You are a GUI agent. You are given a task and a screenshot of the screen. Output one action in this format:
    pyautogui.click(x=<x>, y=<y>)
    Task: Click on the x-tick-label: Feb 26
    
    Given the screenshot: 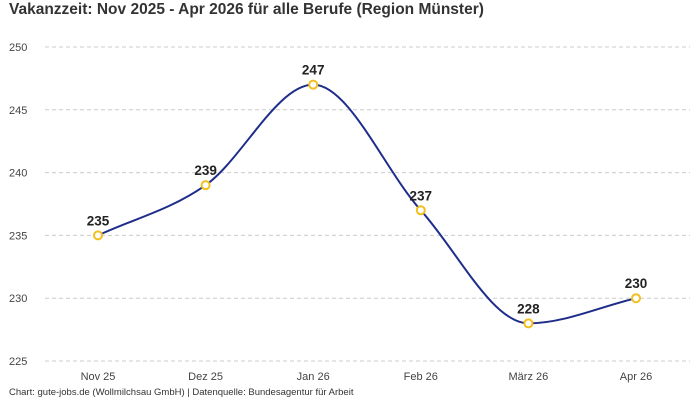 What is the action you would take?
    pyautogui.click(x=421, y=377)
    